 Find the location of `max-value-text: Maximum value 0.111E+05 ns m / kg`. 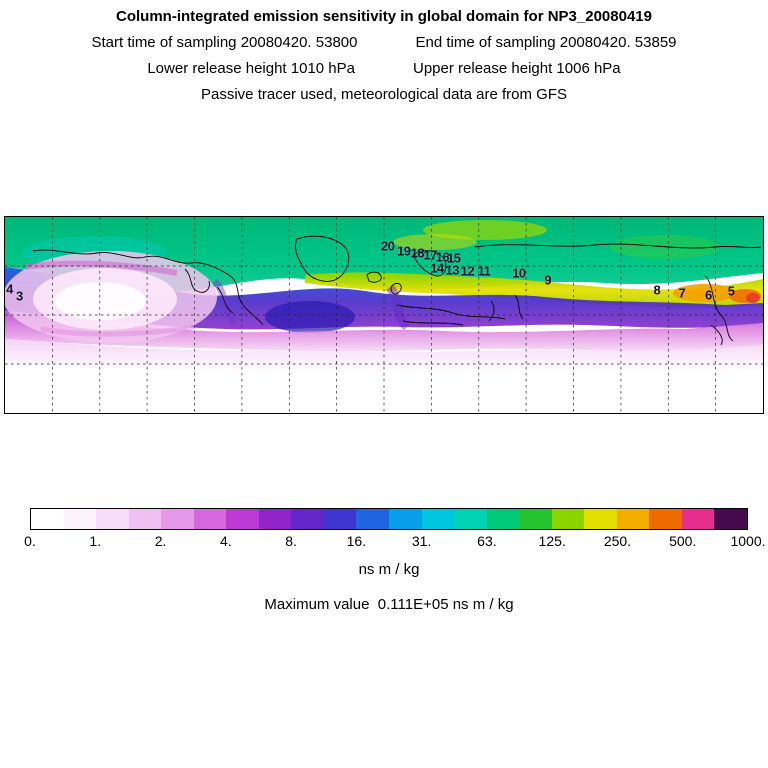

max-value-text: Maximum value 0.111E+05 ns m / kg is located at coordinates (389, 604).